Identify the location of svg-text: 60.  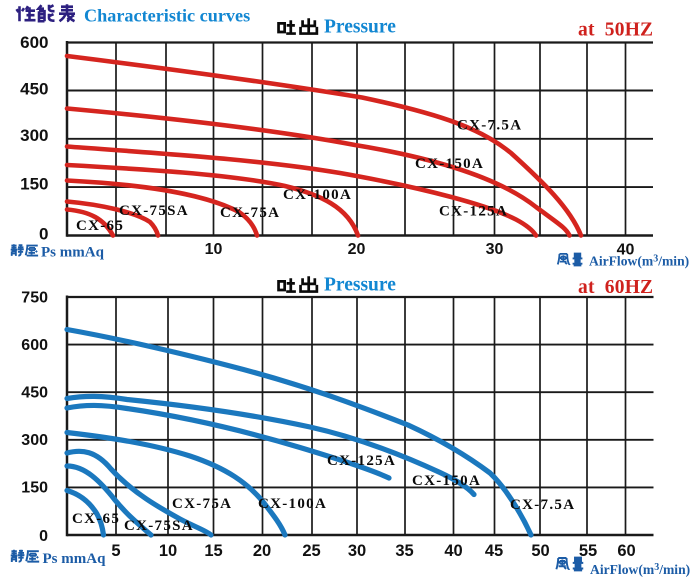
(626, 551).